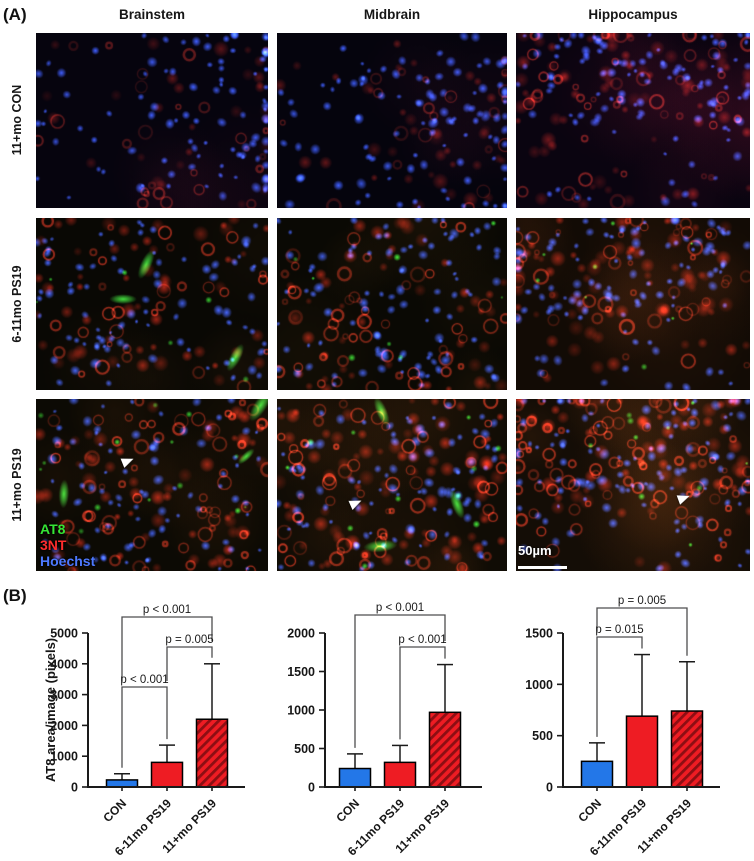 This screenshot has height=861, width=754. Describe the element at coordinates (15, 14) in the screenshot. I see `panel-a-label: (A)` at that location.